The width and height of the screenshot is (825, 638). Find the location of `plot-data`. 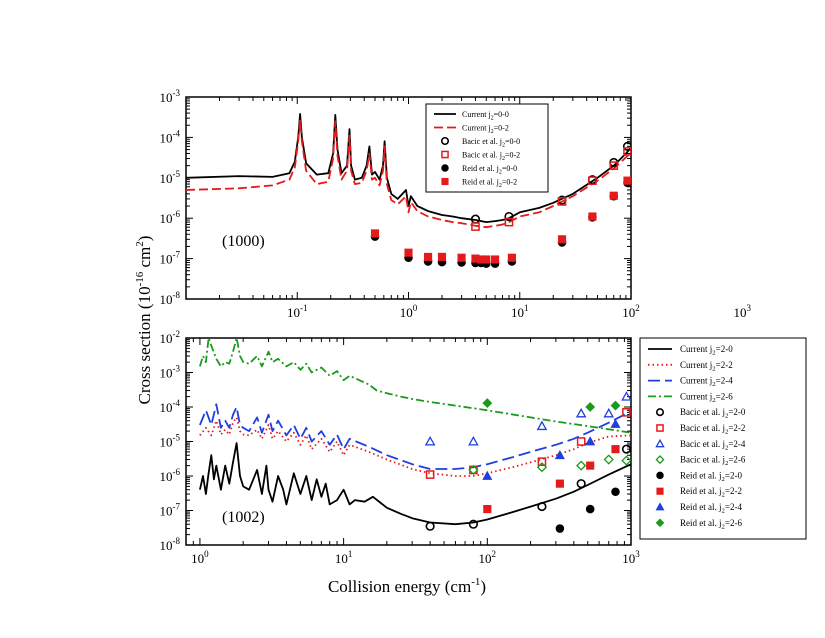

plot-data is located at coordinates (408, 190).